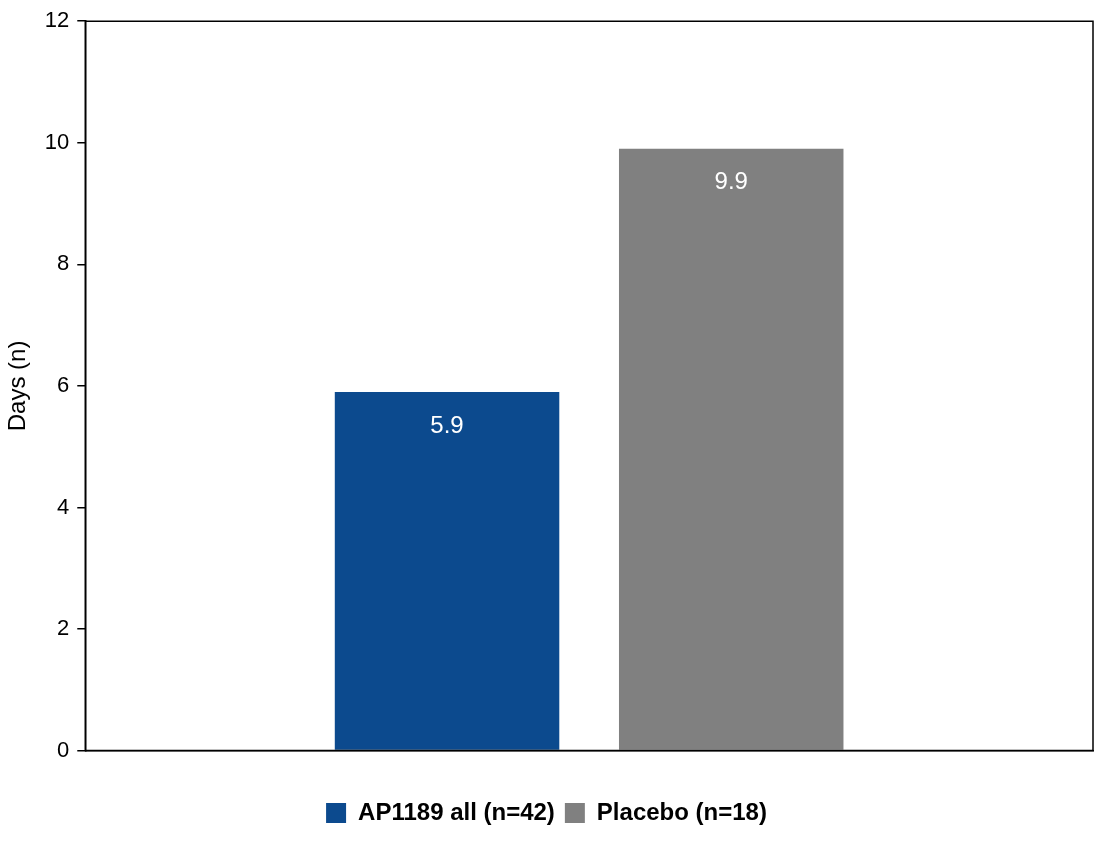 The height and width of the screenshot is (841, 1097). Describe the element at coordinates (63, 628) in the screenshot. I see `y-tick-label: 2` at that location.